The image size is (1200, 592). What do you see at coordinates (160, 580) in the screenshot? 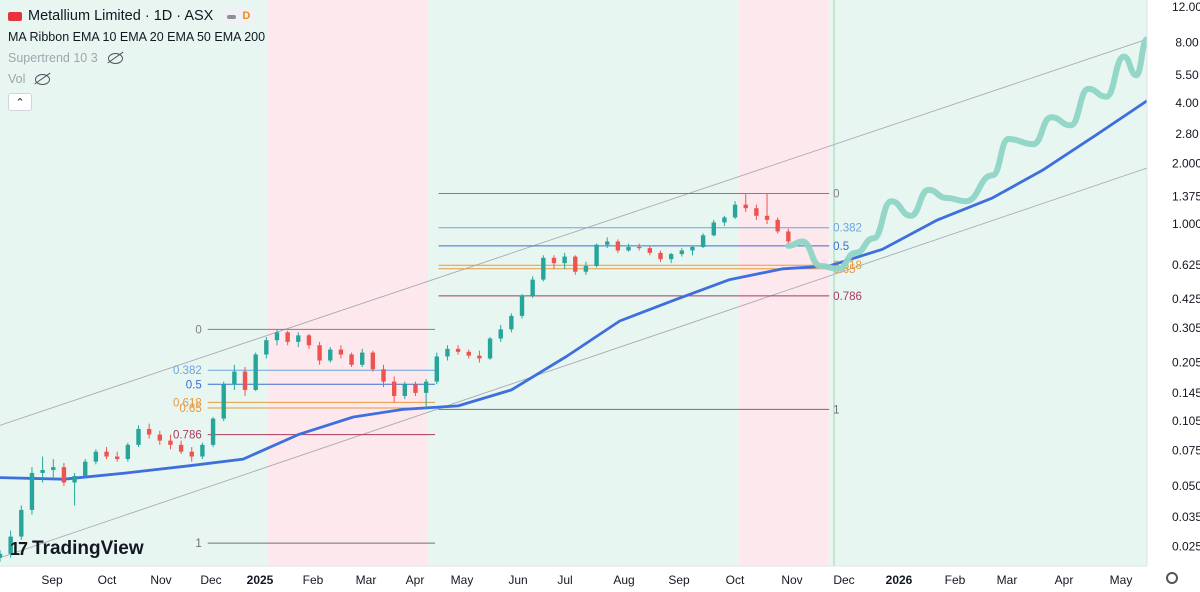
I see `time-tick-label: Nov` at bounding box center [160, 580].